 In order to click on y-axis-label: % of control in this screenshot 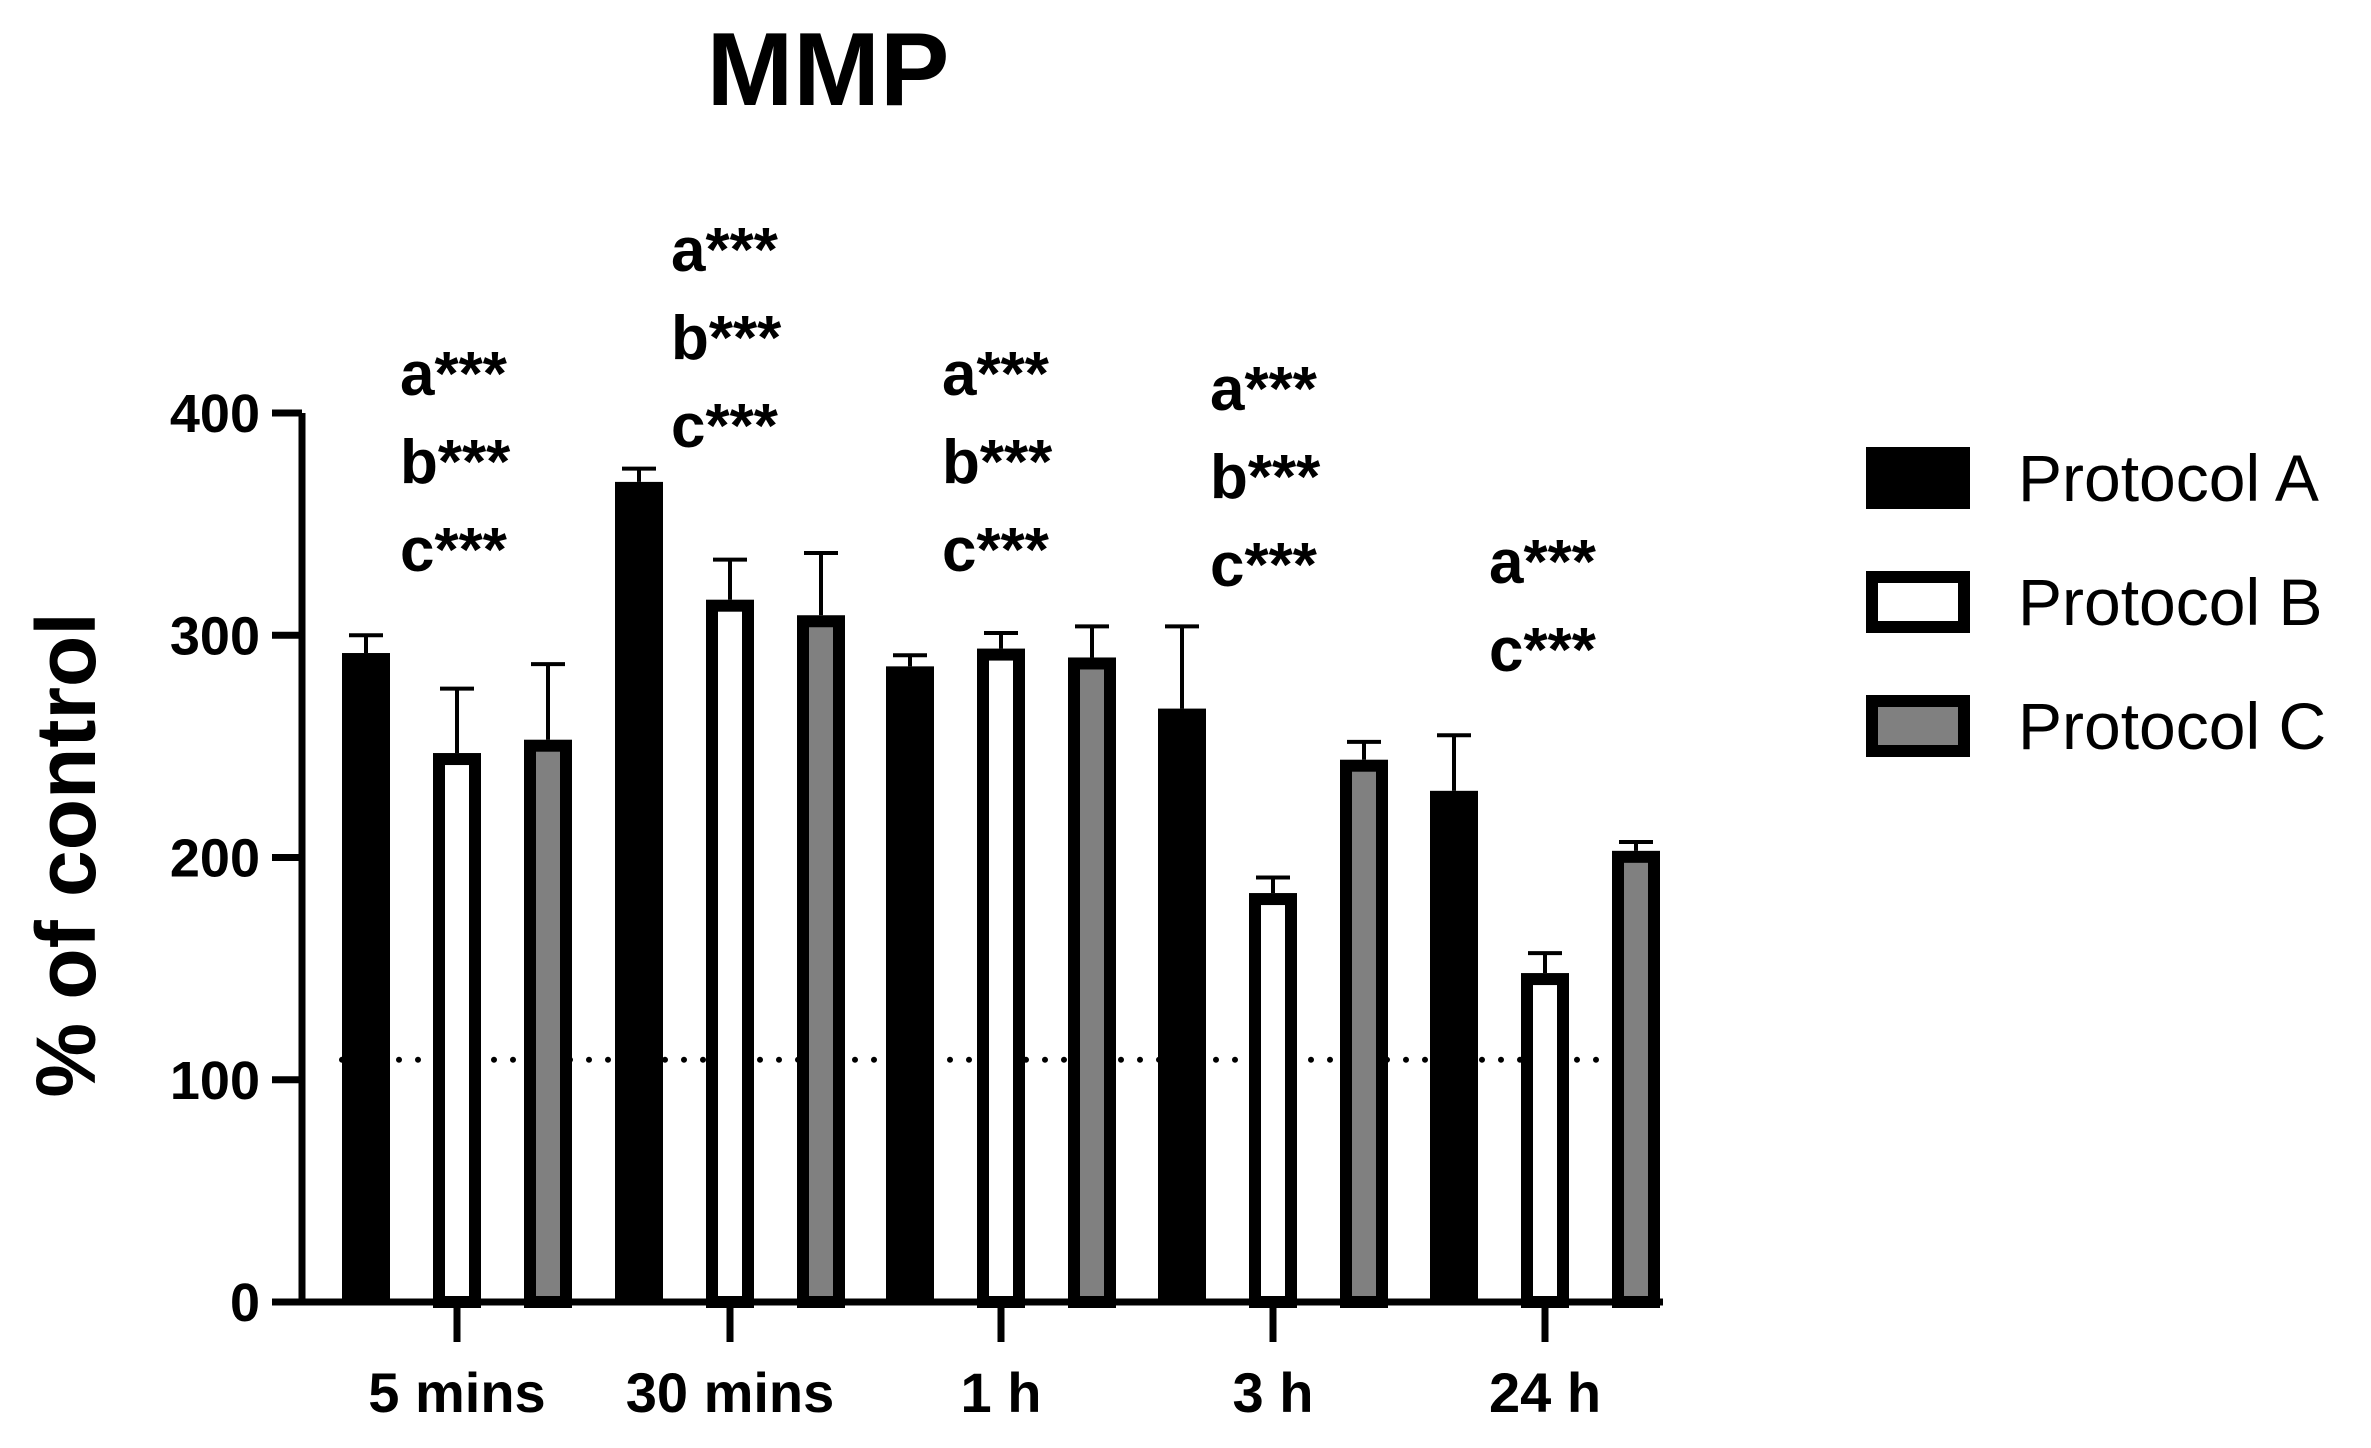, I will do `click(66, 854)`.